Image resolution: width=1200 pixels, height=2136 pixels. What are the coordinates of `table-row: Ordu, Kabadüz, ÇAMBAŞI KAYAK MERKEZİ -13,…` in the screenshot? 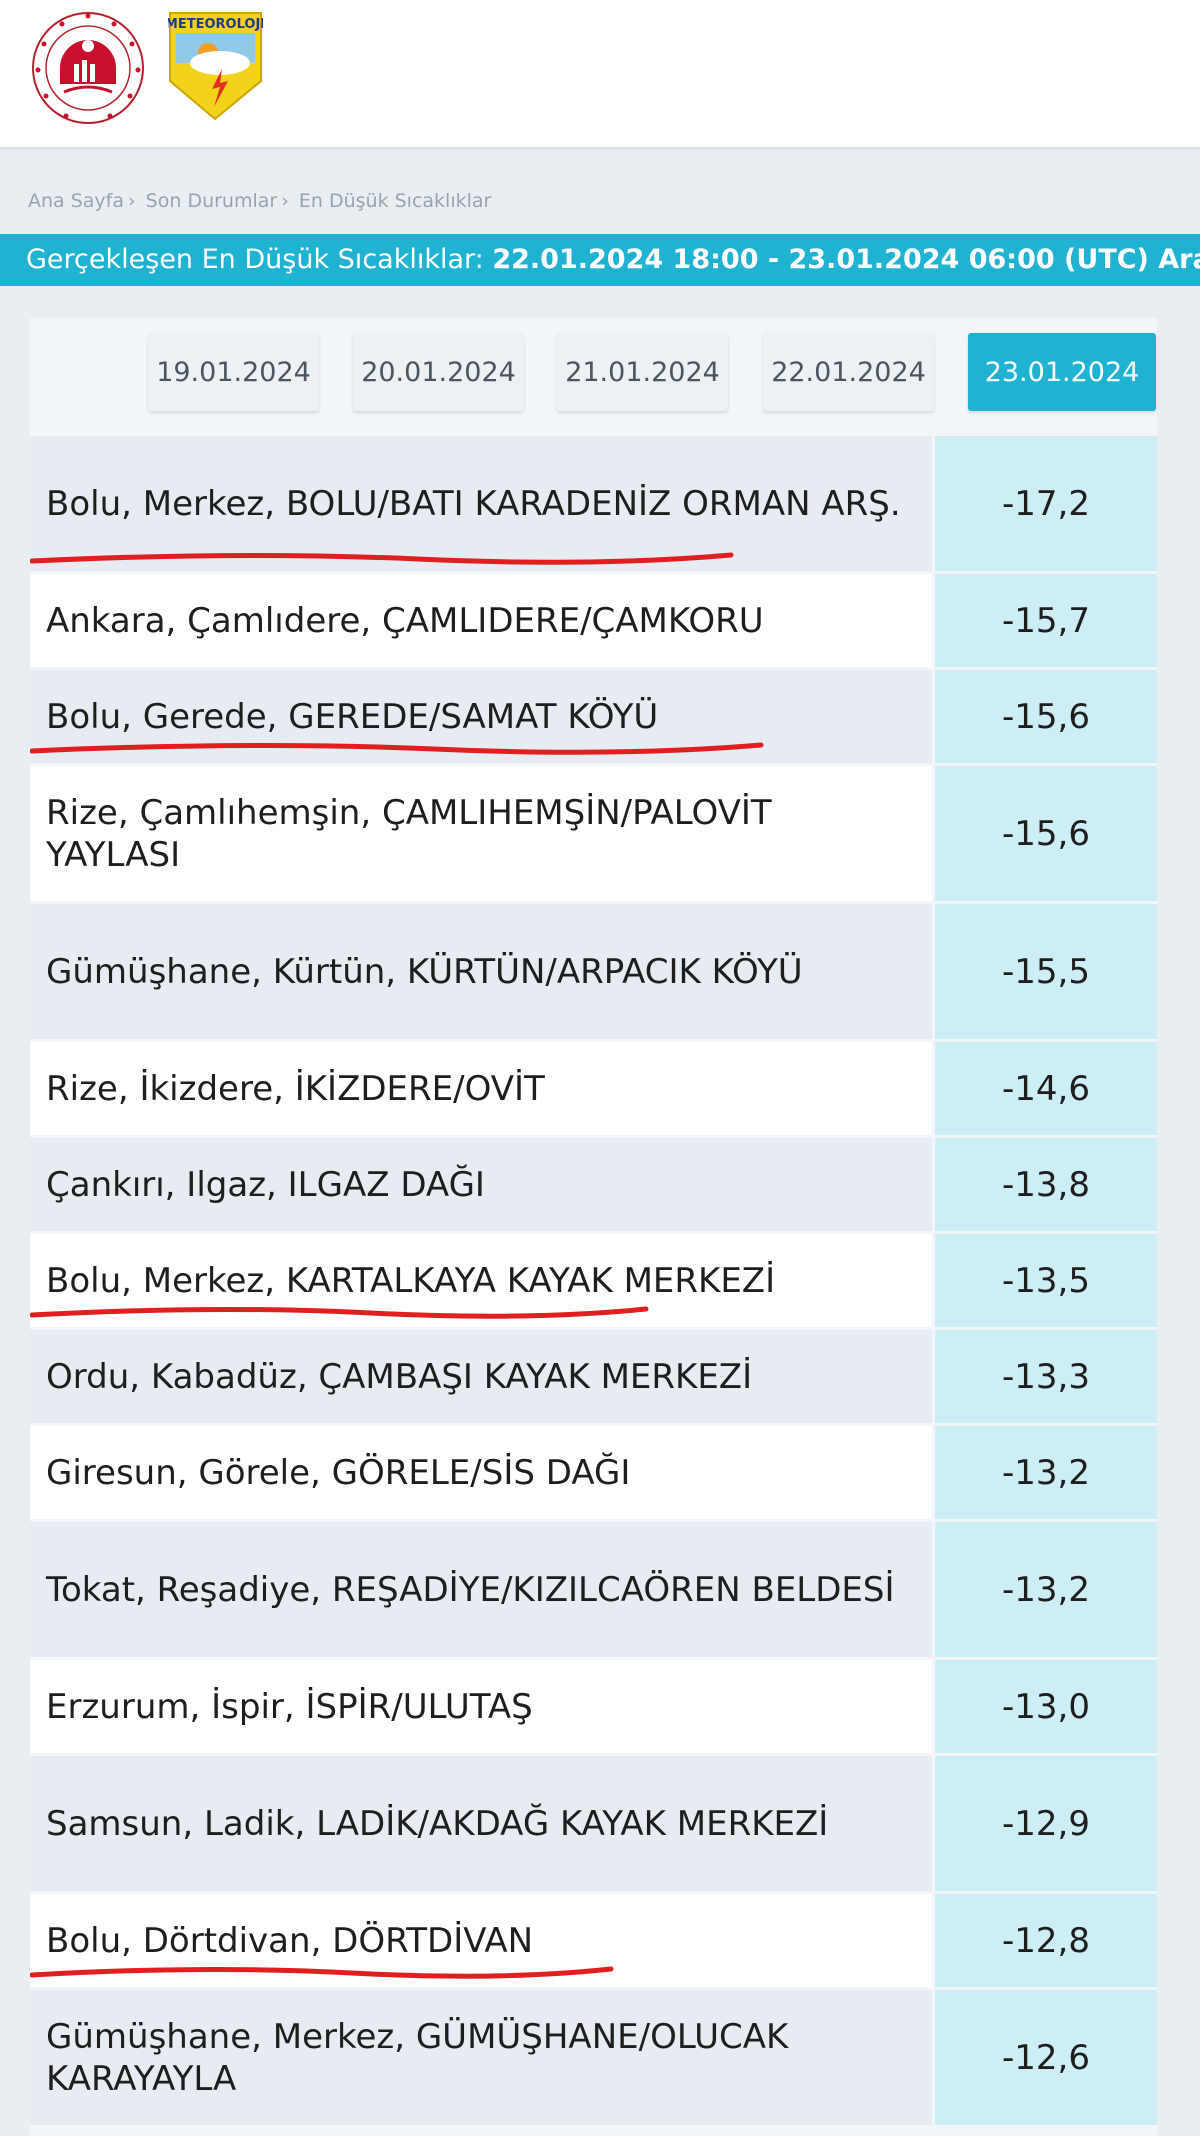 It's located at (593, 1376).